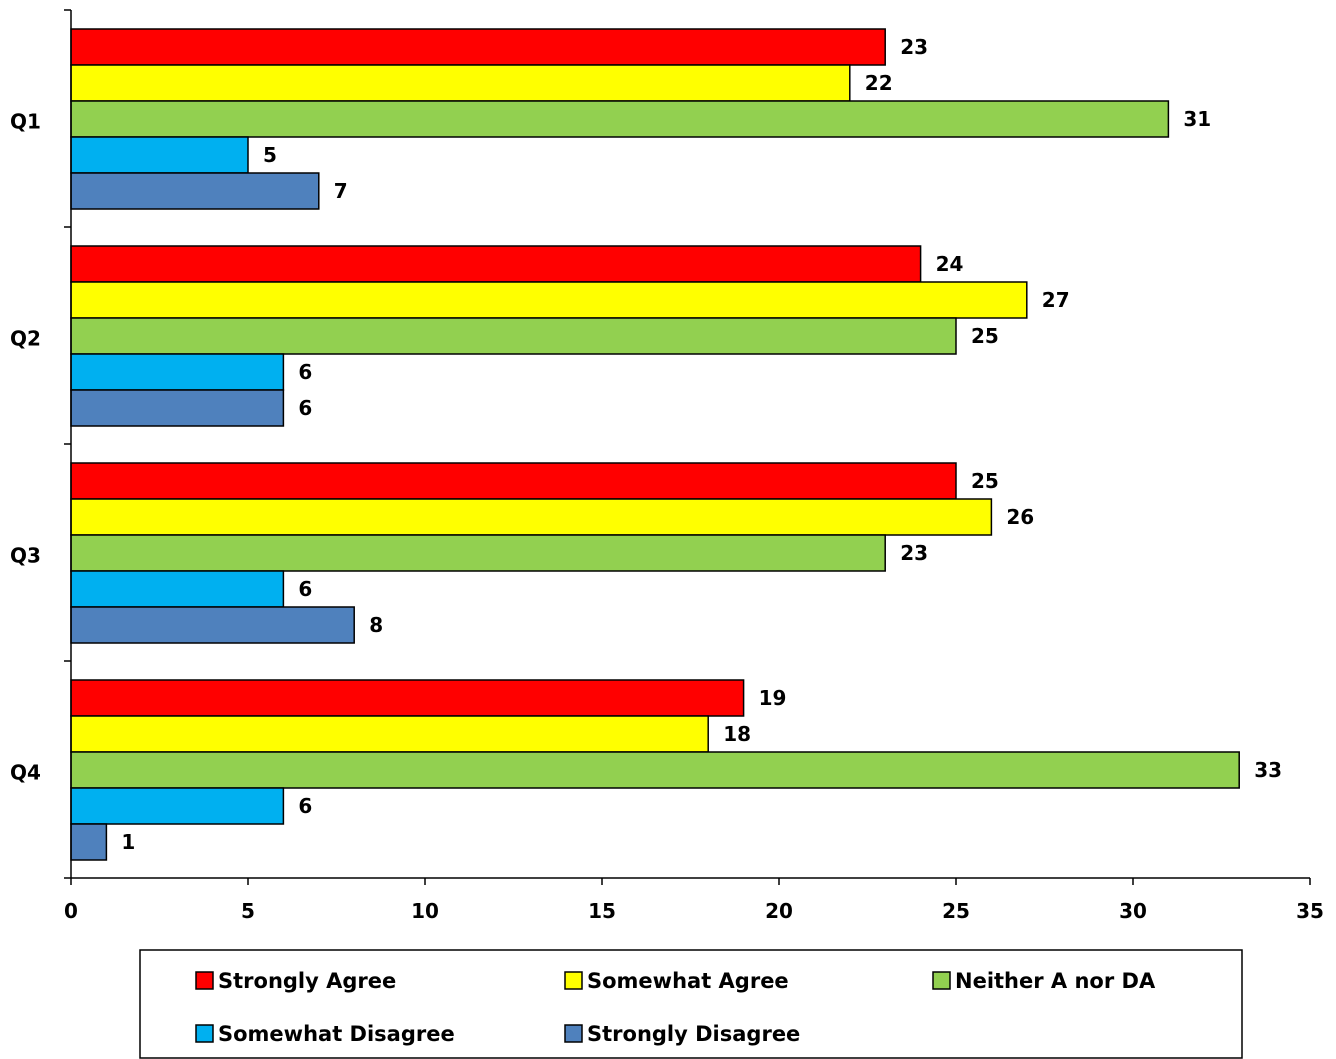 This screenshot has width=1336, height=1059. Describe the element at coordinates (620, 119) in the screenshot. I see `bar-q1-neither-a-nor-da` at that location.